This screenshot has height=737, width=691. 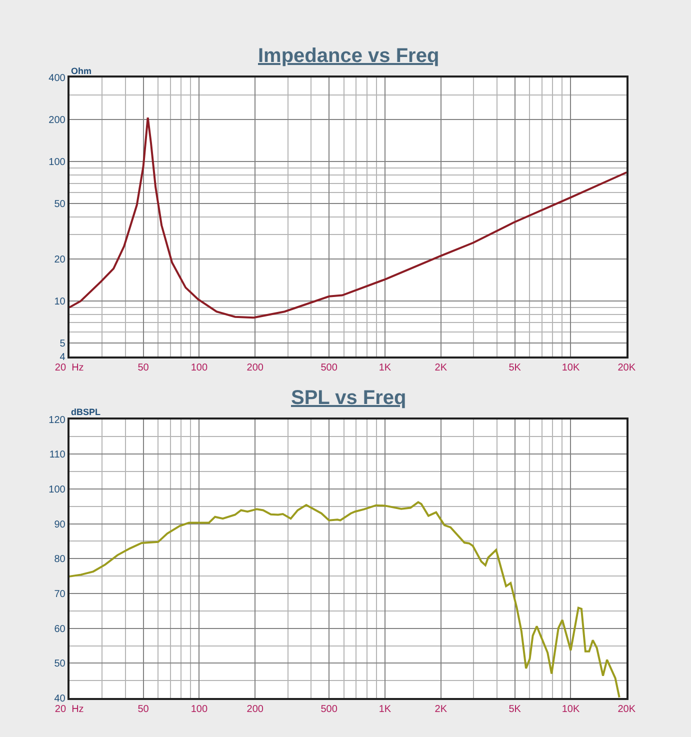 I want to click on y-tick-label: 4, so click(x=63, y=358).